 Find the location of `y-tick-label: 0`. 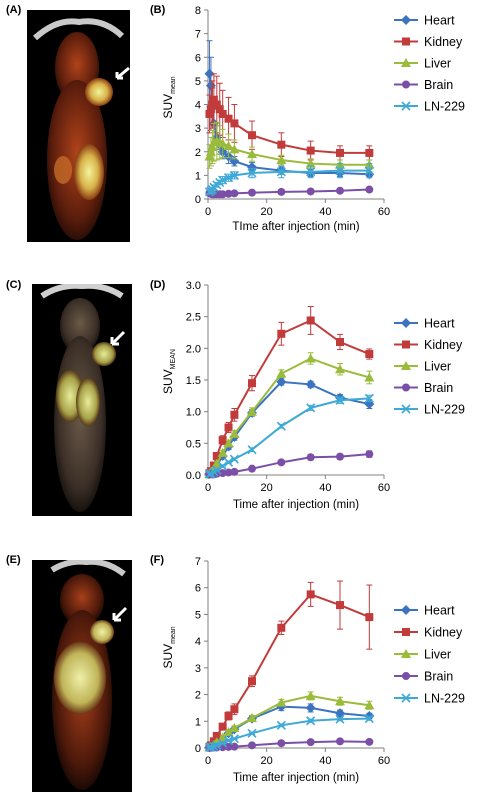

y-tick-label: 0 is located at coordinates (198, 749).